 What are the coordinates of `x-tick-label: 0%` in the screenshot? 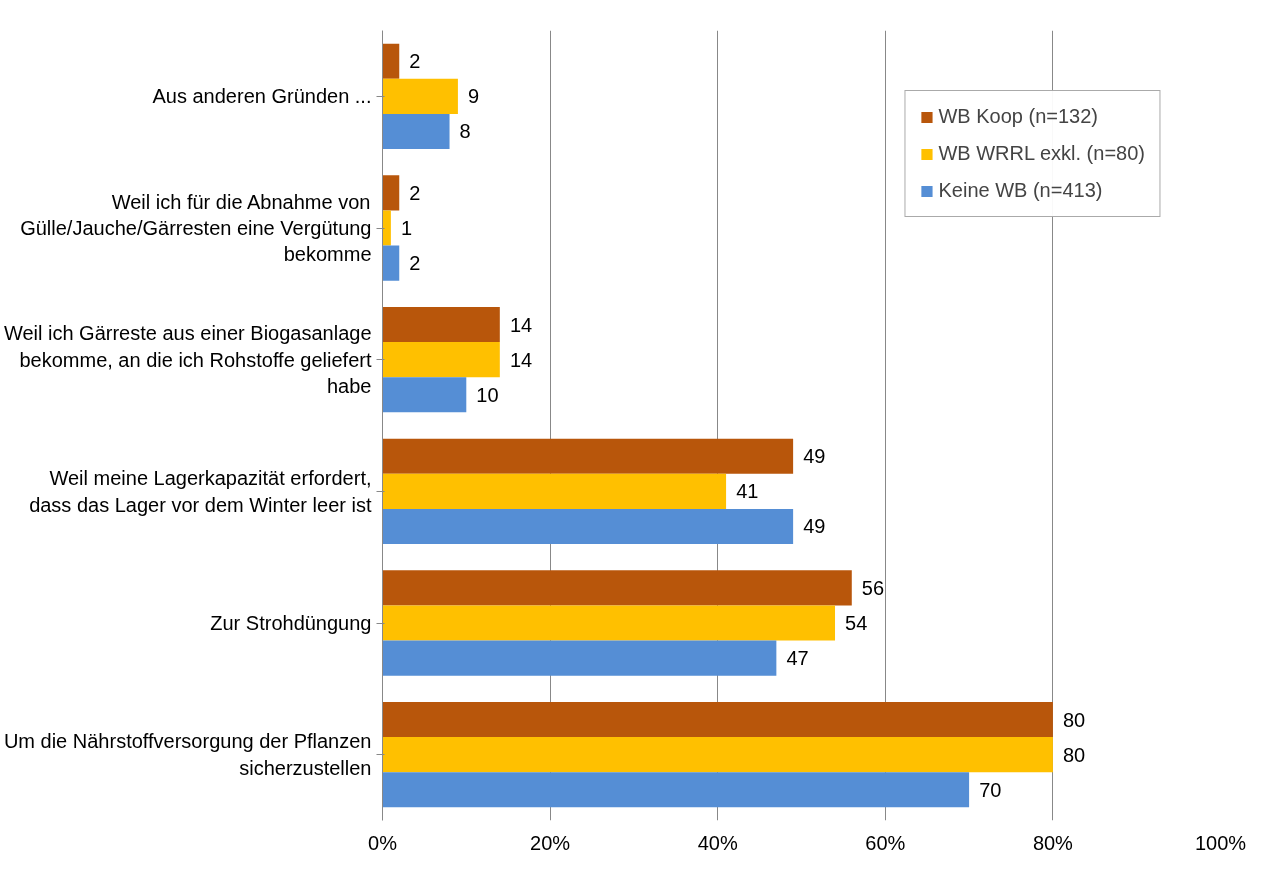 It's located at (383, 842).